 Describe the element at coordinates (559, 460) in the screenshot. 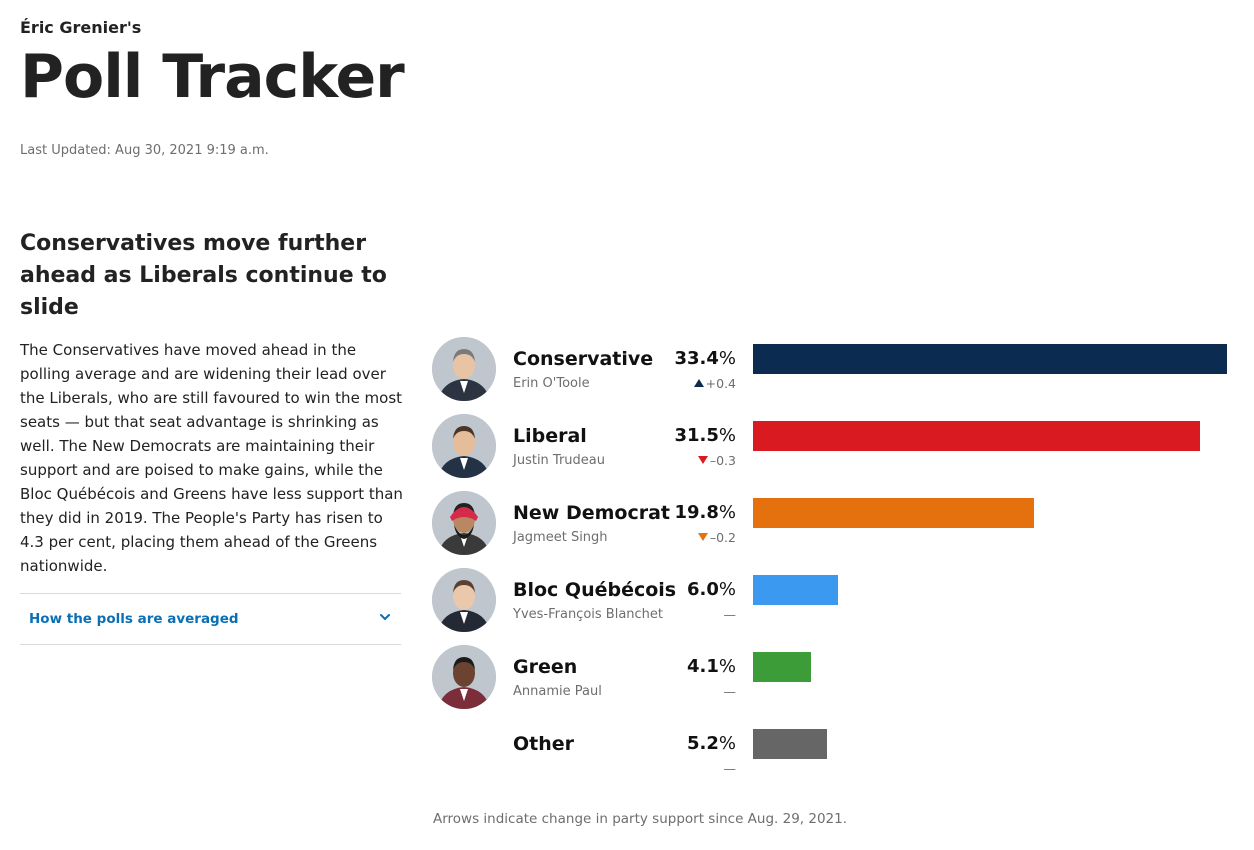

I see `leader-name: Justin Trudeau` at that location.